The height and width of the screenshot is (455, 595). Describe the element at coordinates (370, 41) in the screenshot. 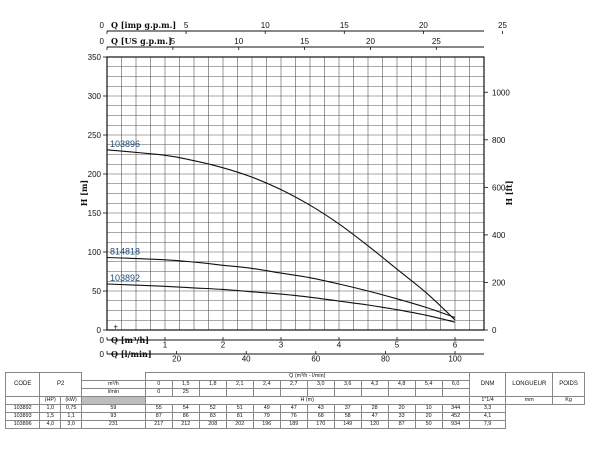

I see `us-tick-label: 20` at that location.